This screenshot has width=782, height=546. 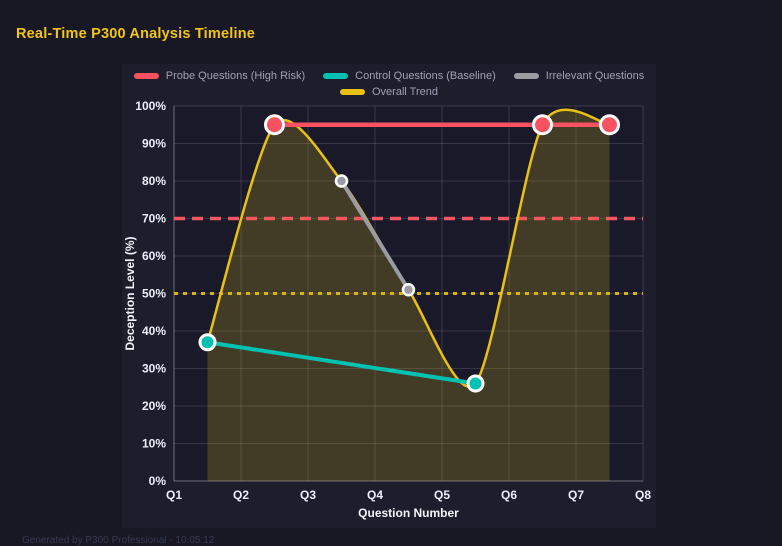 What do you see at coordinates (154, 256) in the screenshot?
I see `y-tick-label: 60%` at bounding box center [154, 256].